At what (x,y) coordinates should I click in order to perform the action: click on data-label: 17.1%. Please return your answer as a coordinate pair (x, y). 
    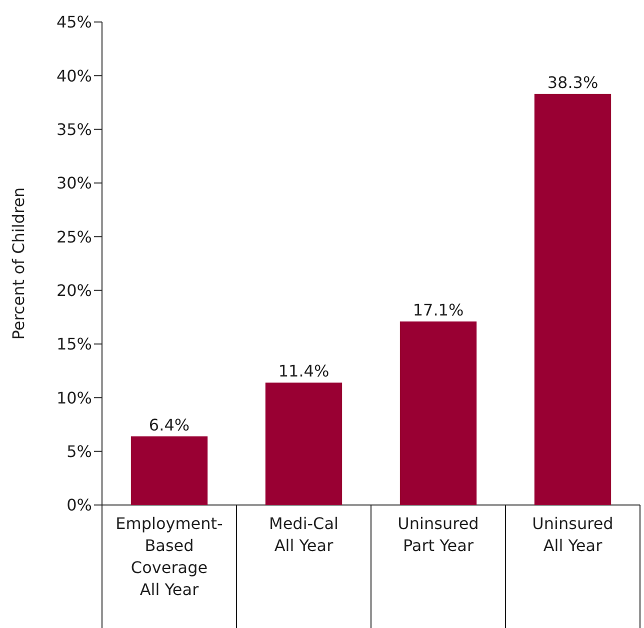
    Looking at the image, I should click on (438, 310).